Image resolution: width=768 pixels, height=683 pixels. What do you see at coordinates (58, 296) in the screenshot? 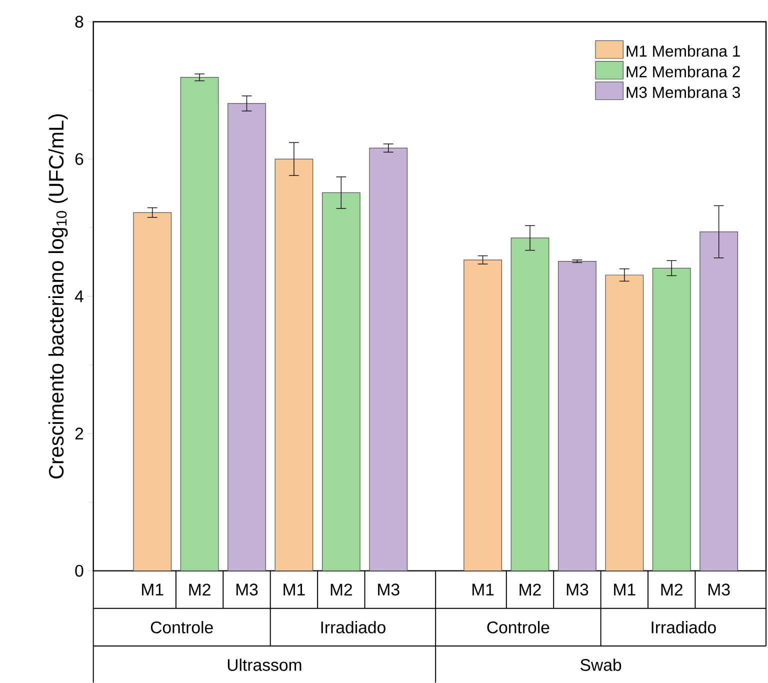
I see `y-axis-title: Crescimento bacteriano log$_{10}$ (UFC/mL)` at bounding box center [58, 296].